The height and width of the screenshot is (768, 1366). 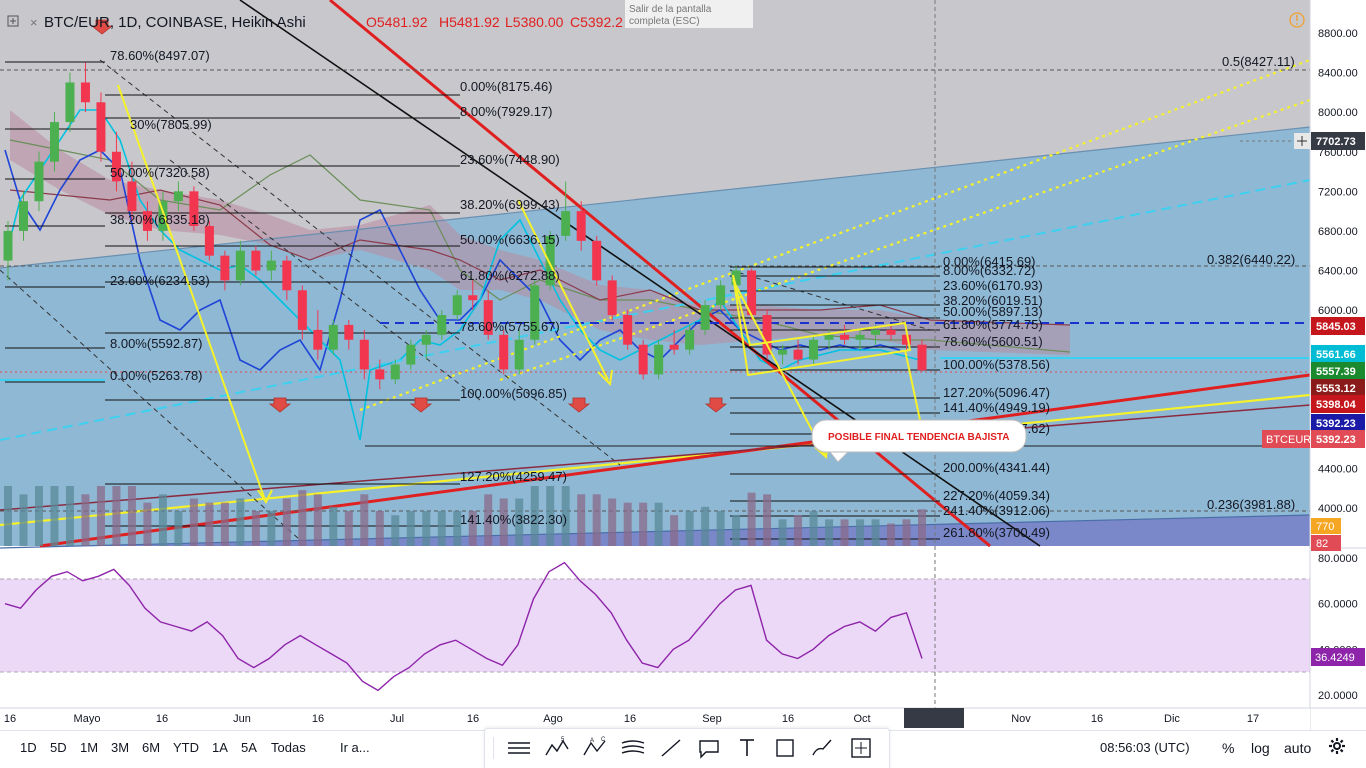 What do you see at coordinates (160, 172) in the screenshot?
I see `fib-level-label: 50.00%(7320.58)` at bounding box center [160, 172].